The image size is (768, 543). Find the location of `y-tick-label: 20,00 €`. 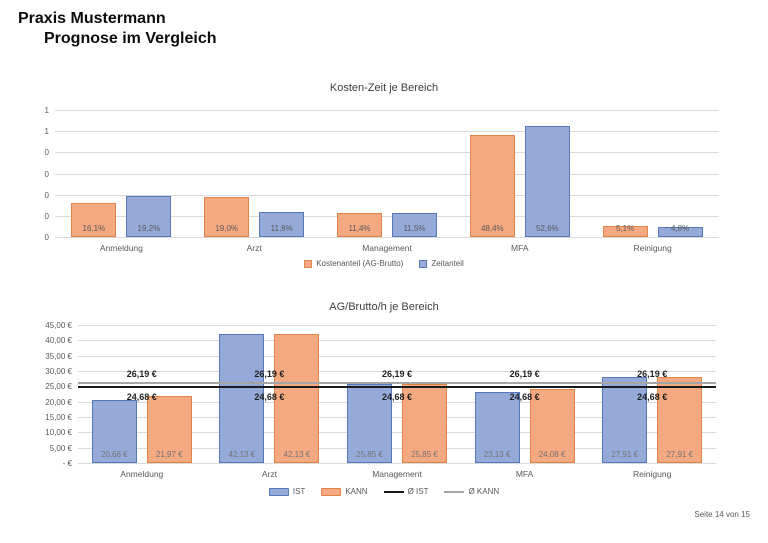

y-tick-label: 20,00 € is located at coordinates (58, 402).